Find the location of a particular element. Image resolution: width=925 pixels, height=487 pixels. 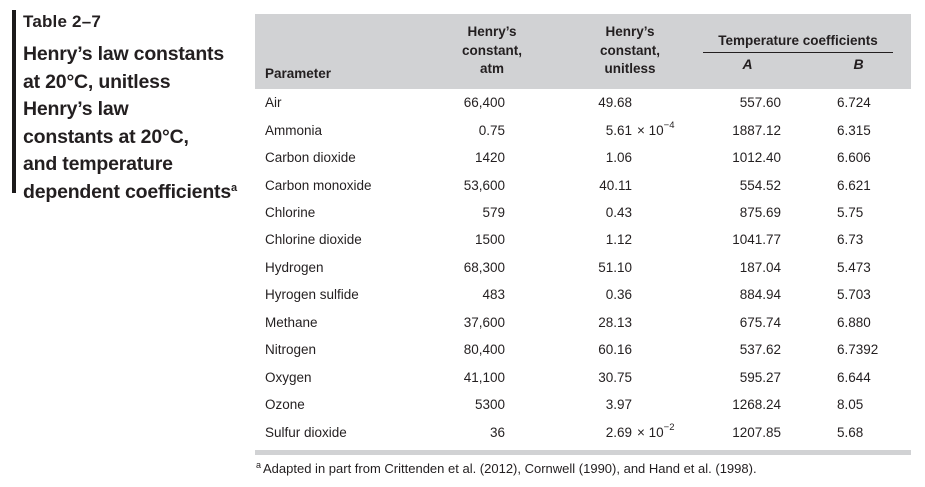

cell-henrys-constant-unitless: 1.06 is located at coordinates (605, 157).